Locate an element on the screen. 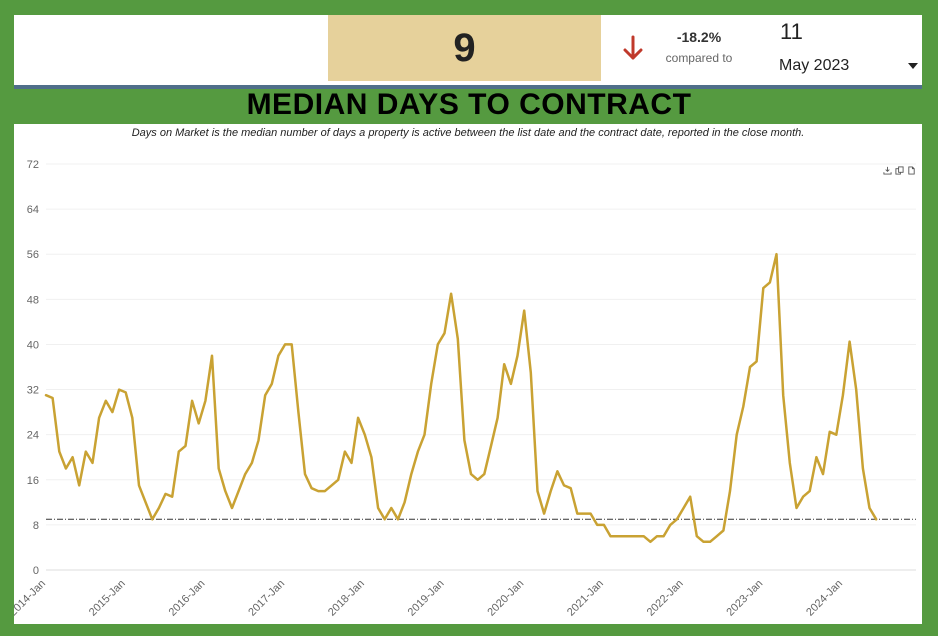 The width and height of the screenshot is (938, 636). x-tick-label: 2020-Jan is located at coordinates (505, 598).